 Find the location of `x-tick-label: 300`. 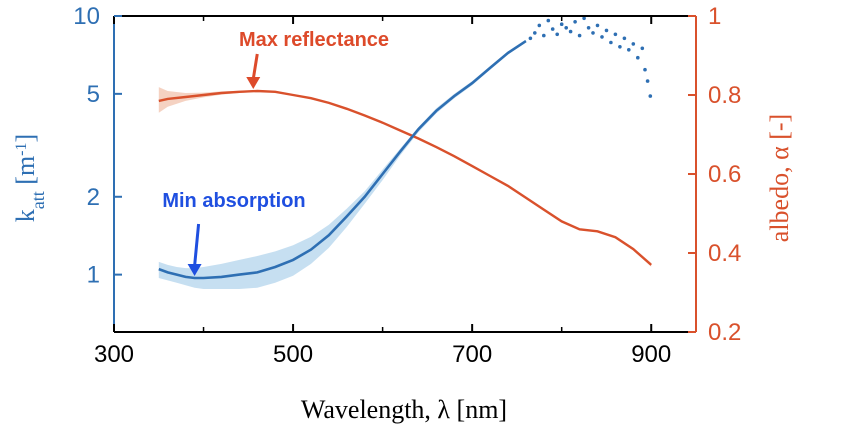

x-tick-label: 300 is located at coordinates (114, 354).